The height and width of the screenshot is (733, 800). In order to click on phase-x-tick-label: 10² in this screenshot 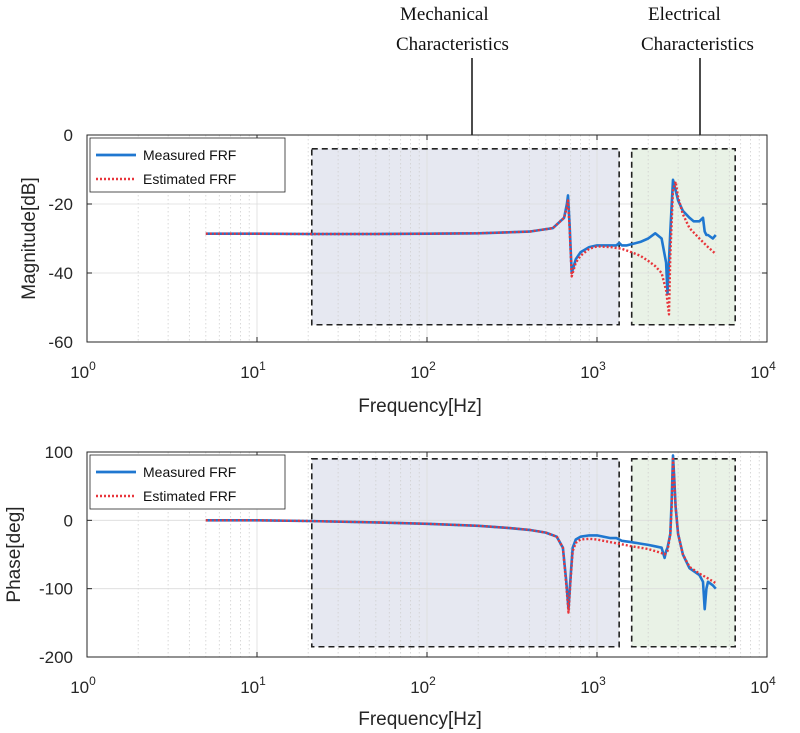, I will do `click(423, 685)`.